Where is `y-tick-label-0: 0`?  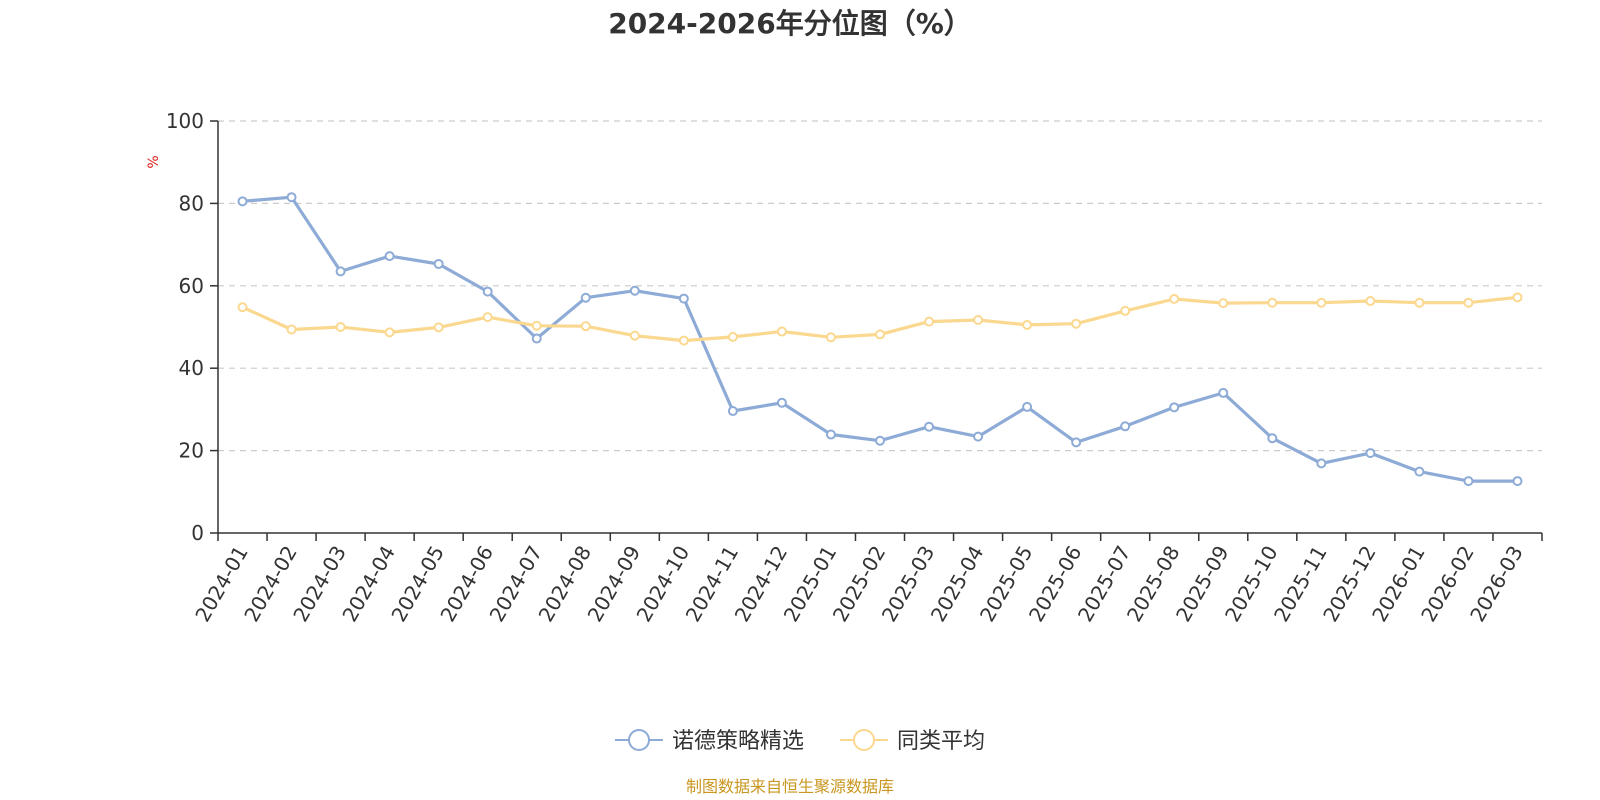
y-tick-label-0: 0 is located at coordinates (197, 533).